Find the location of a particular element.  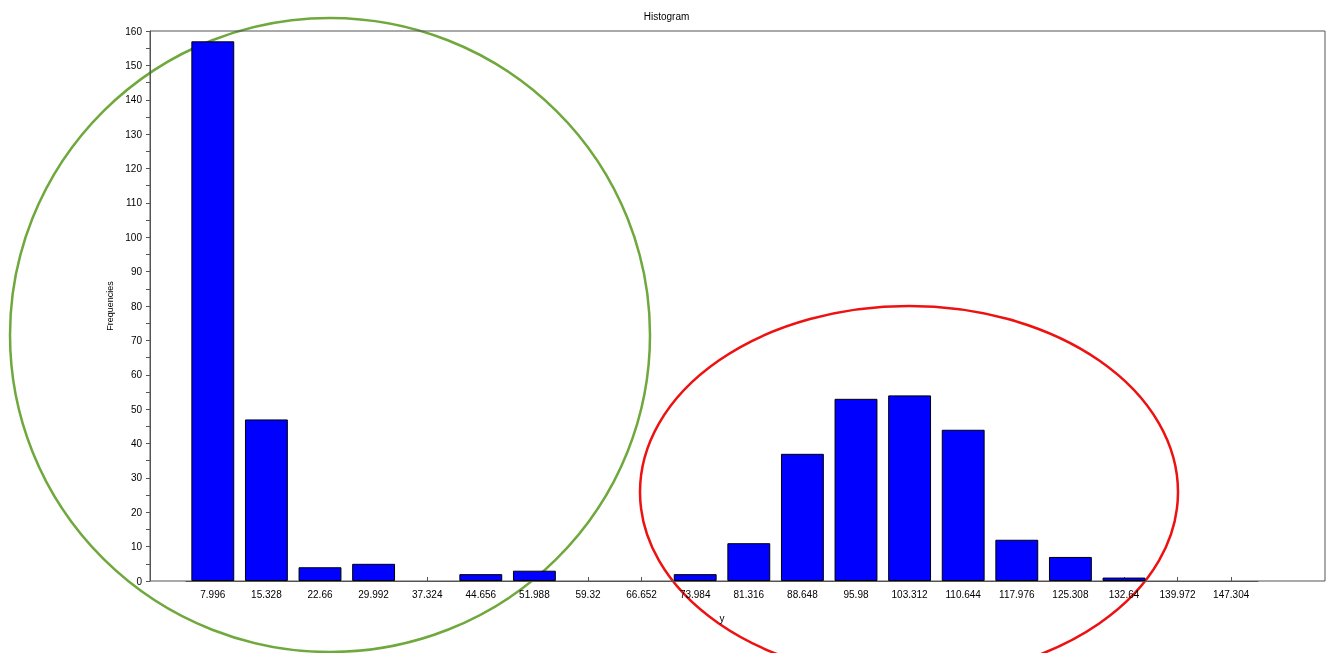

x-tick-label: 103.312 is located at coordinates (910, 594).